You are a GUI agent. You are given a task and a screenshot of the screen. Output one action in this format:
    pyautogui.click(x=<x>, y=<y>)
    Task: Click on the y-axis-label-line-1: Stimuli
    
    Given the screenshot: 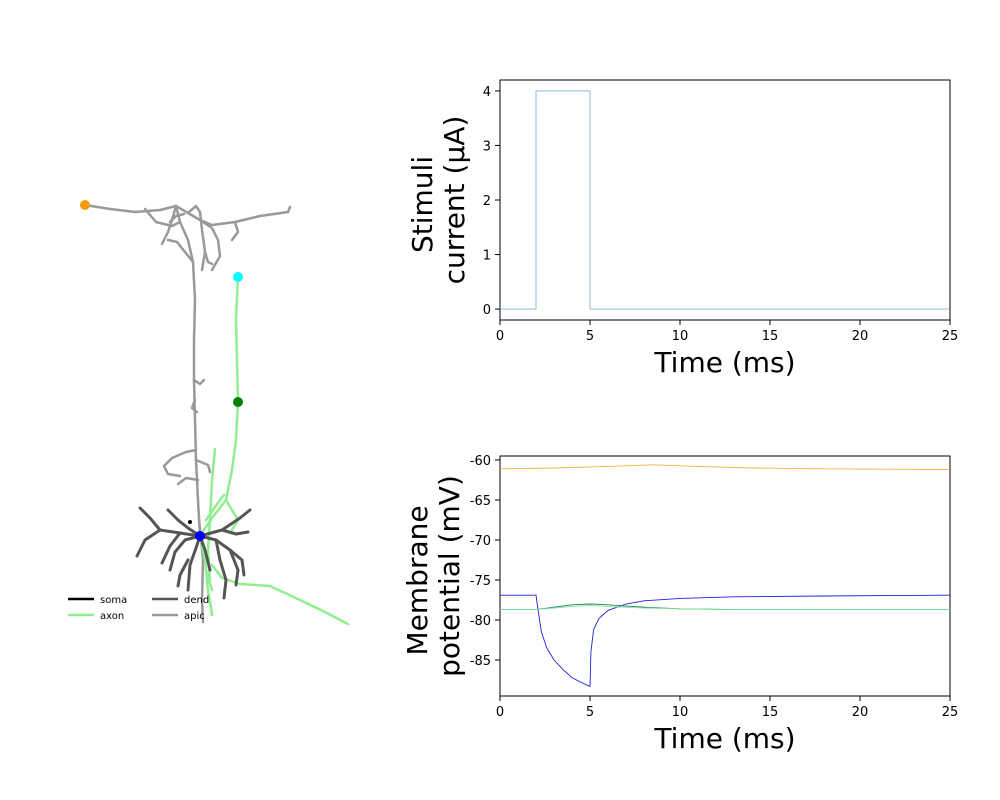 What is the action you would take?
    pyautogui.click(x=422, y=204)
    